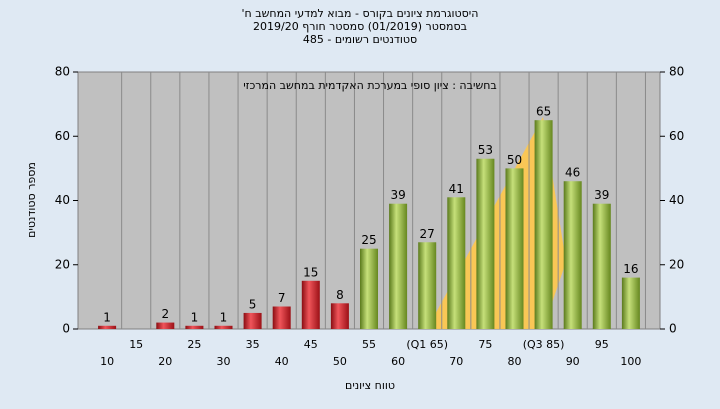  Describe the element at coordinates (544, 344) in the screenshot. I see `x-tick-label: (Q3 85)` at that location.